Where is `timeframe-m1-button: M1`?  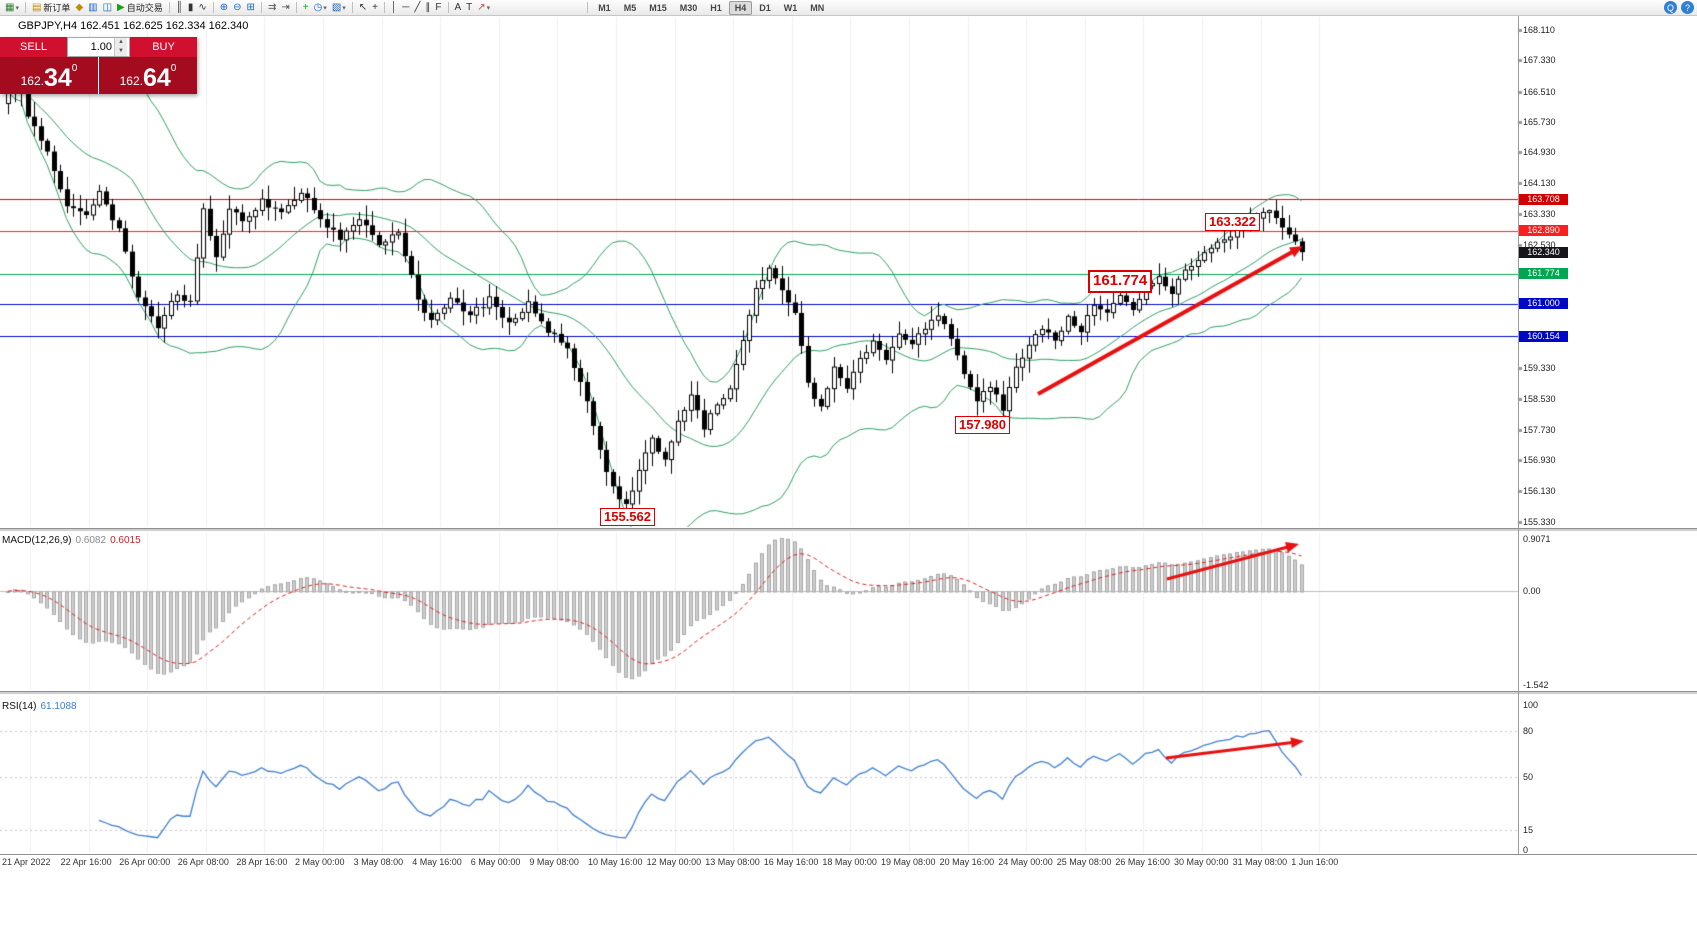 timeframe-m1-button: M1 is located at coordinates (604, 7).